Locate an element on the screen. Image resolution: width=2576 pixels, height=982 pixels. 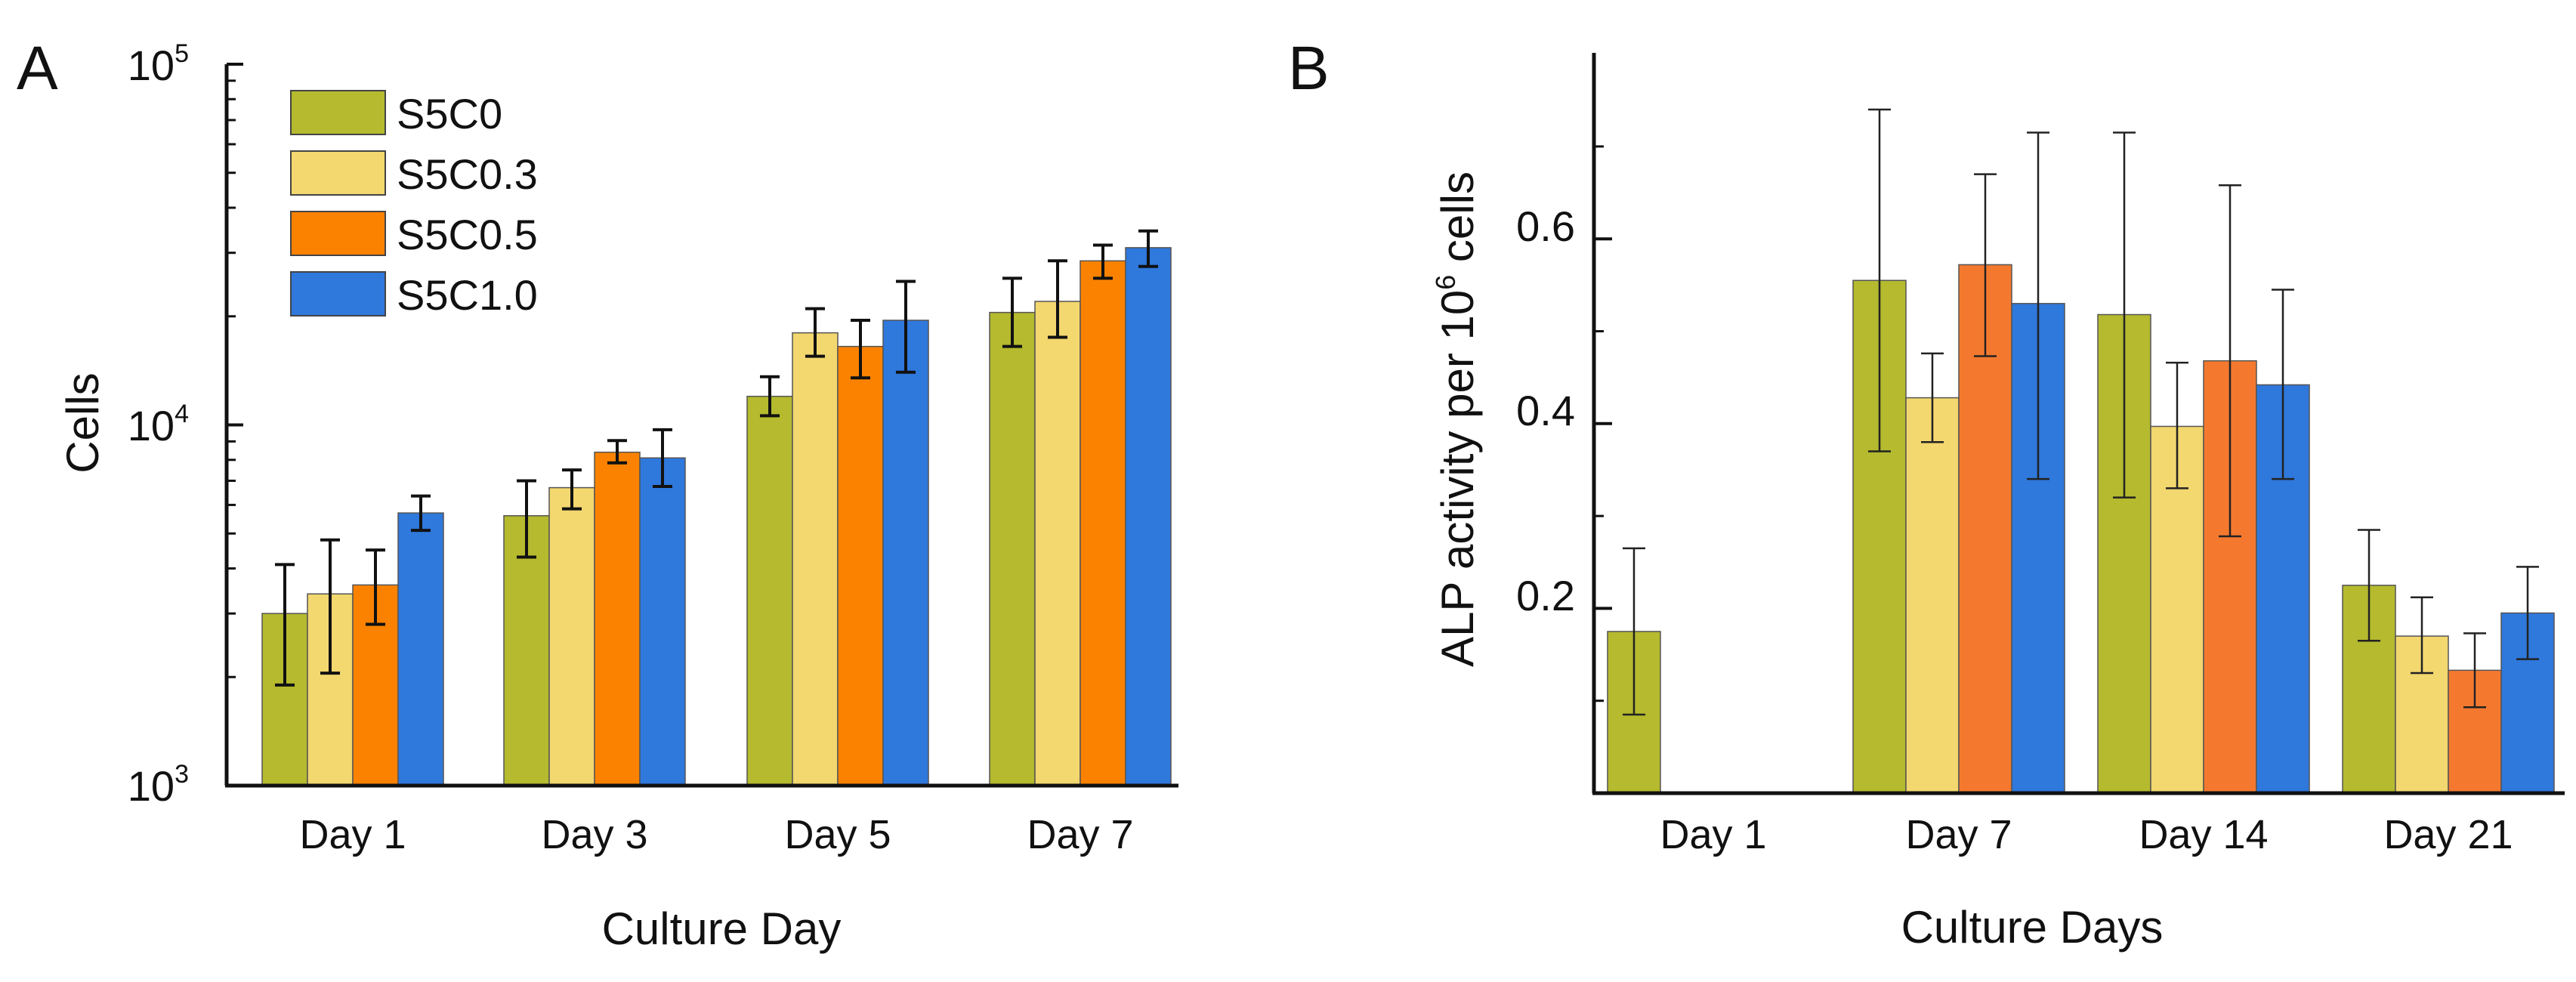
legend-label-s5c1-0: S5C1.0 is located at coordinates (467, 295).